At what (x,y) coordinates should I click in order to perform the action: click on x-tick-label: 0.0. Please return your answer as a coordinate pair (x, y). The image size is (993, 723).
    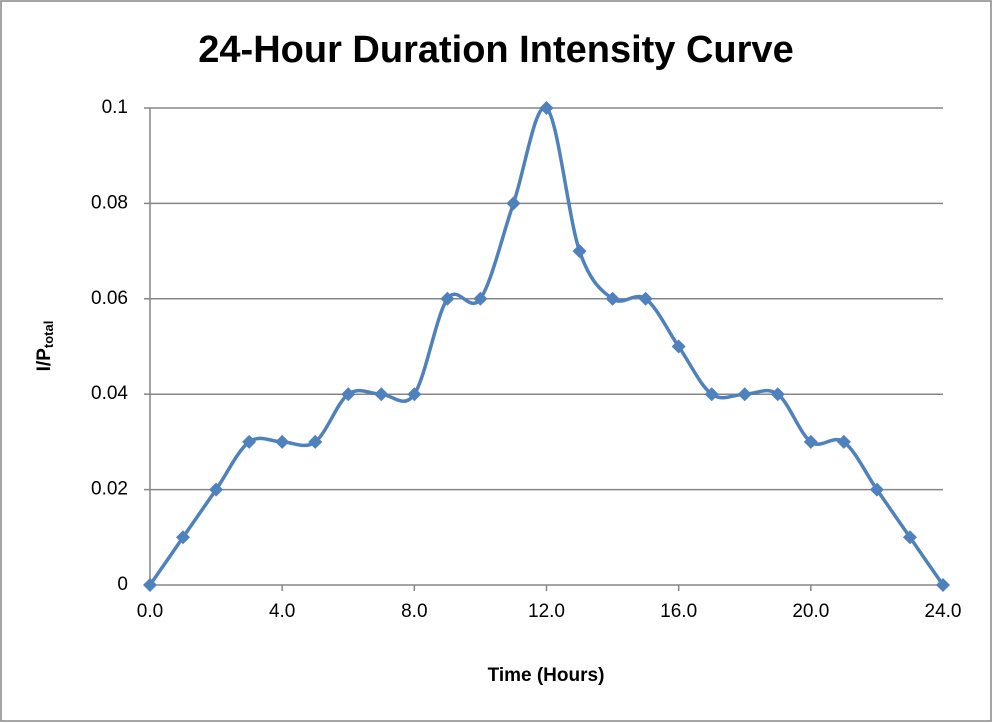
    Looking at the image, I should click on (150, 611).